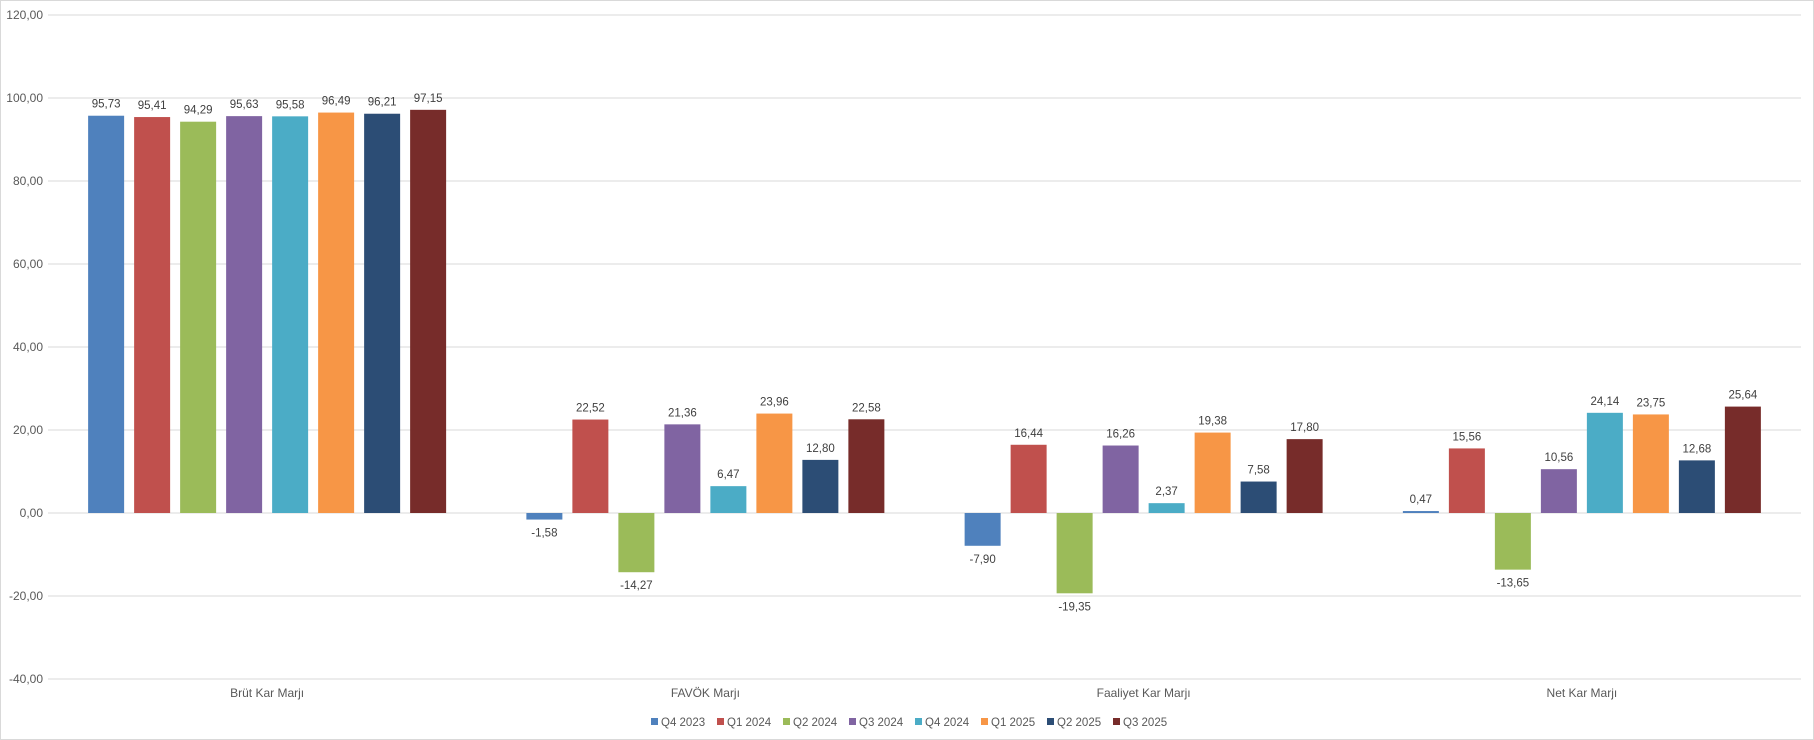  What do you see at coordinates (152, 106) in the screenshot?
I see `data-label: 95,41` at bounding box center [152, 106].